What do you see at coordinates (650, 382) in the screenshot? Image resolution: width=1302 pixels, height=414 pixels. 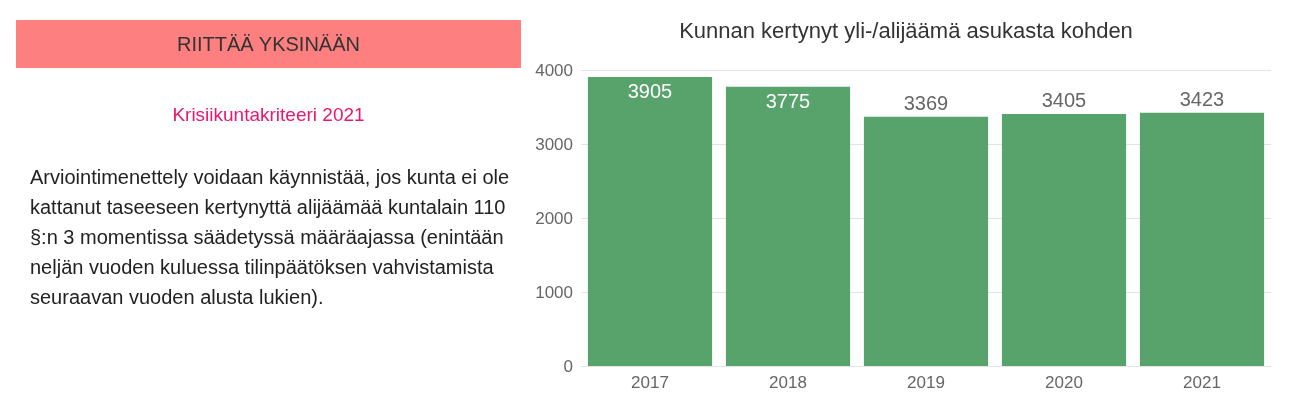 I see `x-tick-label: 2017` at bounding box center [650, 382].